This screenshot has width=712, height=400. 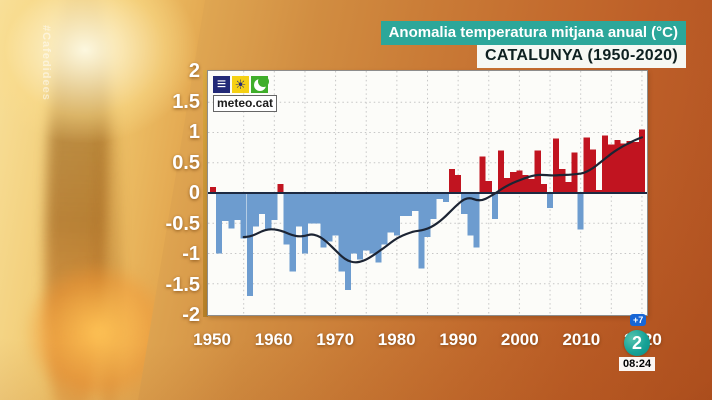 What do you see at coordinates (599, 191) in the screenshot?
I see `bar-2013` at bounding box center [599, 191].